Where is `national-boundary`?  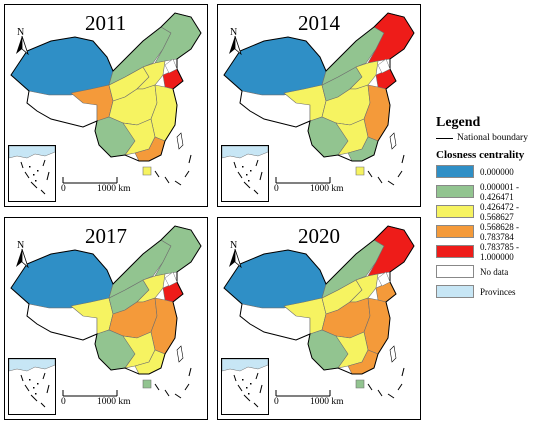
national-boundary is located at coordinates (319, 300).